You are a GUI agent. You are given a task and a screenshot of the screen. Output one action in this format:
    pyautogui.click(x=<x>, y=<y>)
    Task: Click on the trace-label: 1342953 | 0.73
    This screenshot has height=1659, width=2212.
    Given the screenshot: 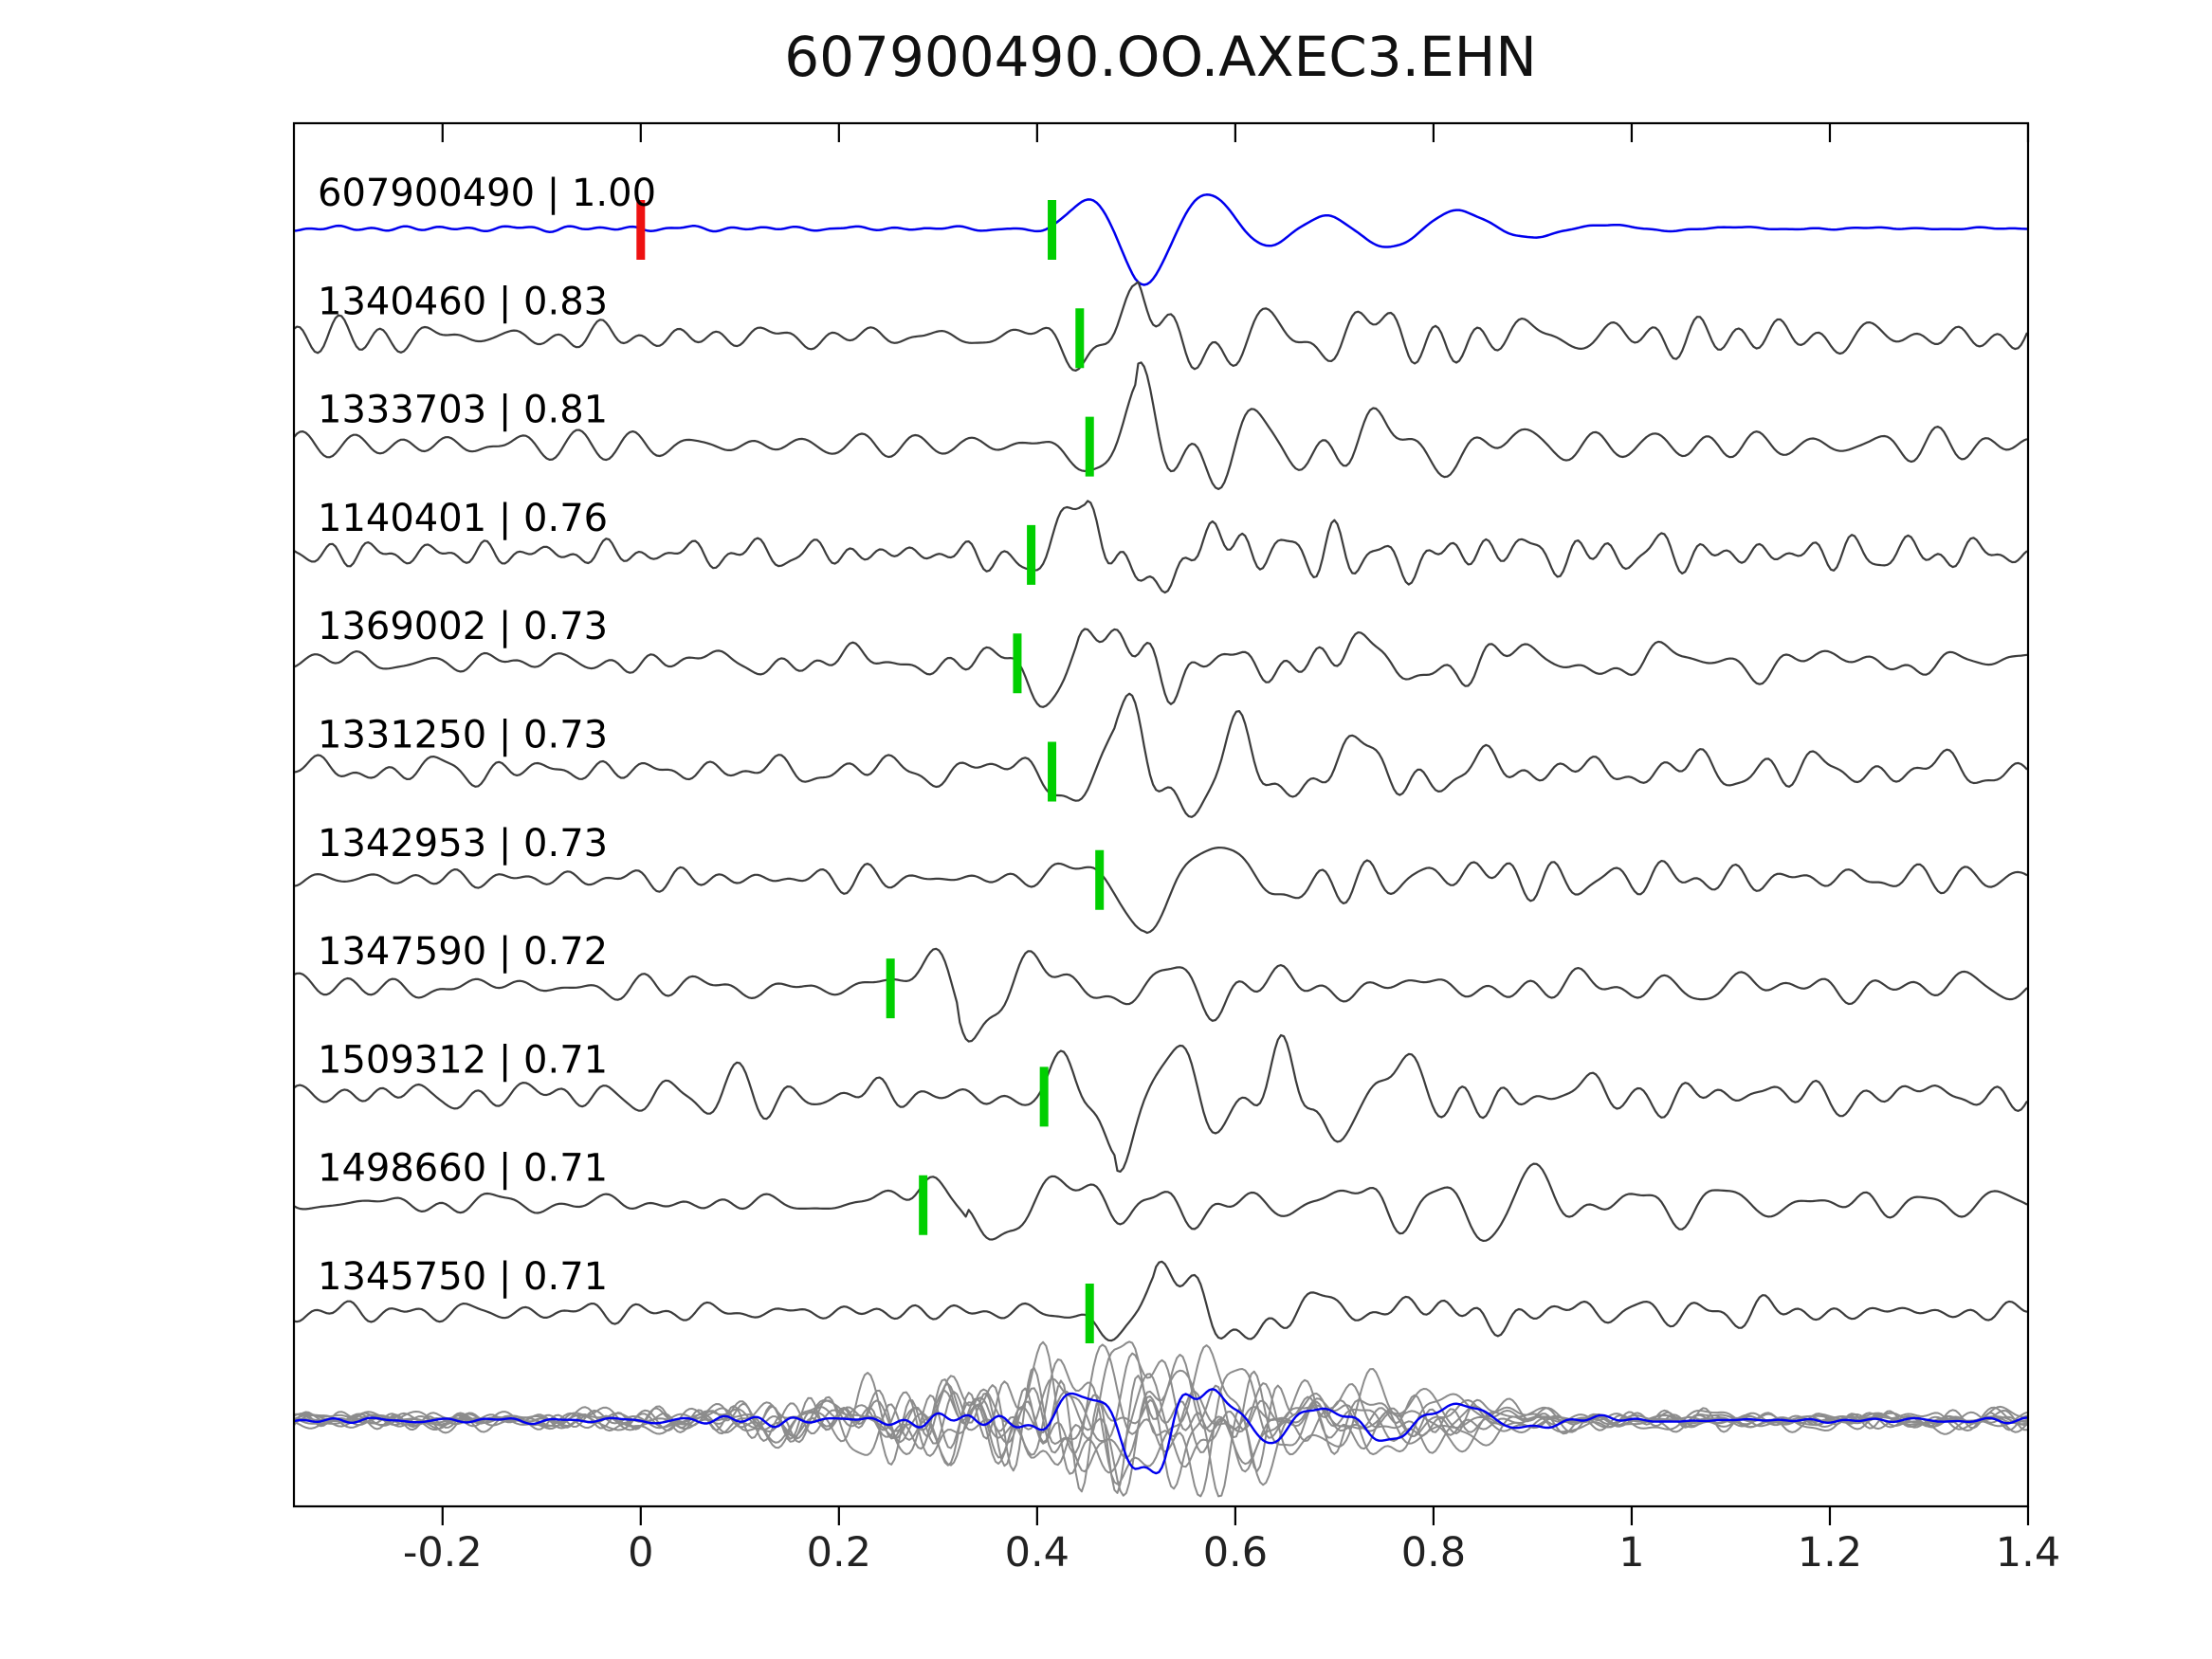 What is the action you would take?
    pyautogui.click(x=463, y=844)
    